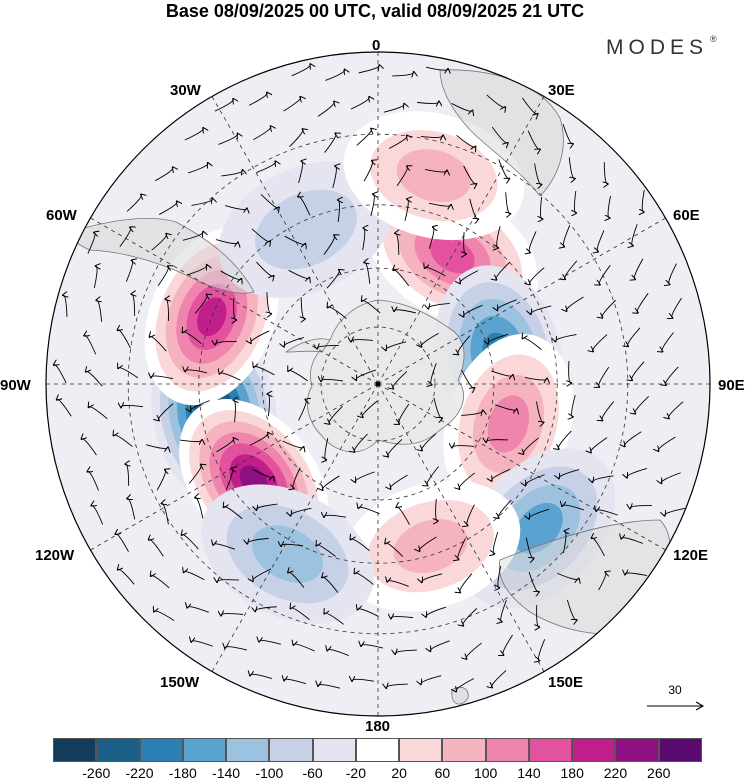  What do you see at coordinates (139, 773) in the screenshot?
I see `colorbar-tick-label: -220` at bounding box center [139, 773].